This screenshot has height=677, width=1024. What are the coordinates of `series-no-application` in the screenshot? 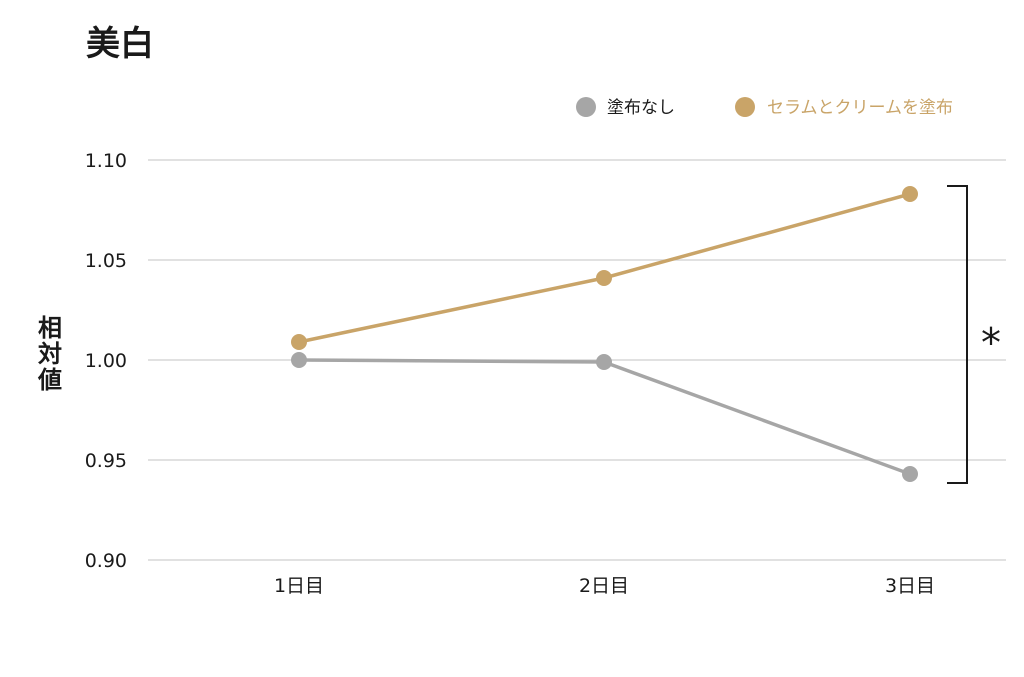 It's located at (604, 417).